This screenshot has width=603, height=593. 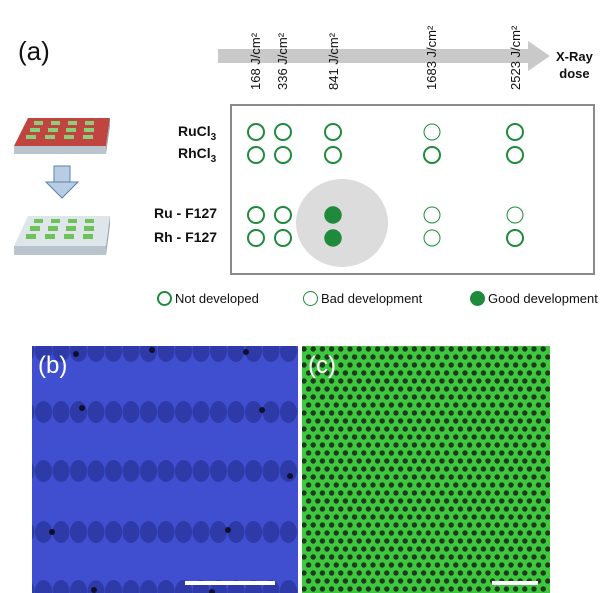 What do you see at coordinates (34, 51) in the screenshot?
I see `panel-a-label: (a)` at bounding box center [34, 51].